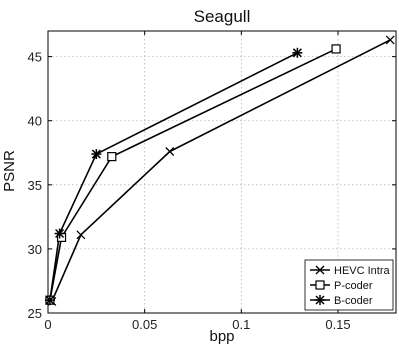 The height and width of the screenshot is (345, 399). What do you see at coordinates (221, 336) in the screenshot?
I see `x-axis-label: bpp` at bounding box center [221, 336].